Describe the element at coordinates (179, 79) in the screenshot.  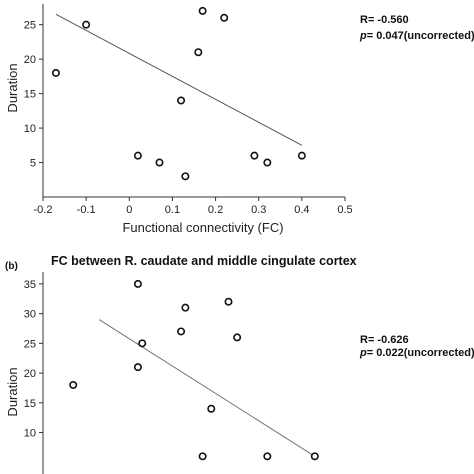
I see `panel-a-fit-line` at that location.